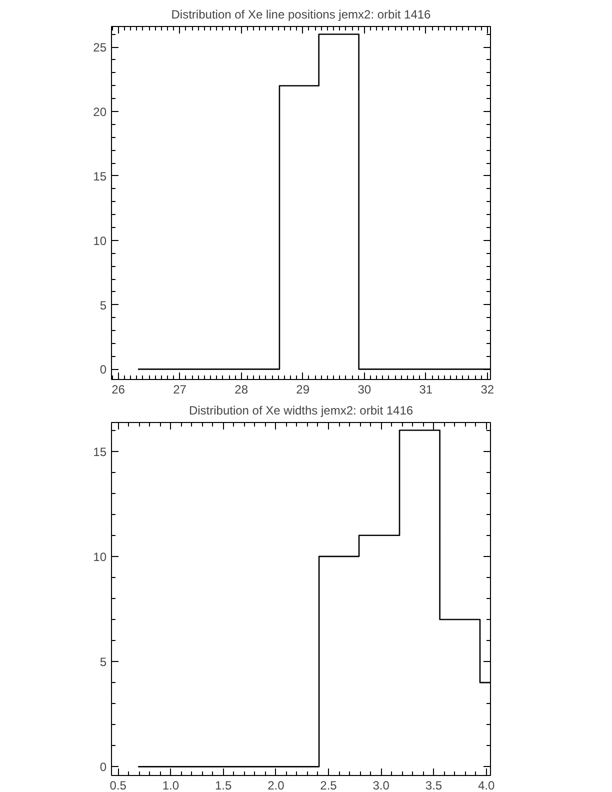 Image resolution: width=612 pixels, height=792 pixels. I want to click on x-tick-label: 4.0, so click(486, 785).